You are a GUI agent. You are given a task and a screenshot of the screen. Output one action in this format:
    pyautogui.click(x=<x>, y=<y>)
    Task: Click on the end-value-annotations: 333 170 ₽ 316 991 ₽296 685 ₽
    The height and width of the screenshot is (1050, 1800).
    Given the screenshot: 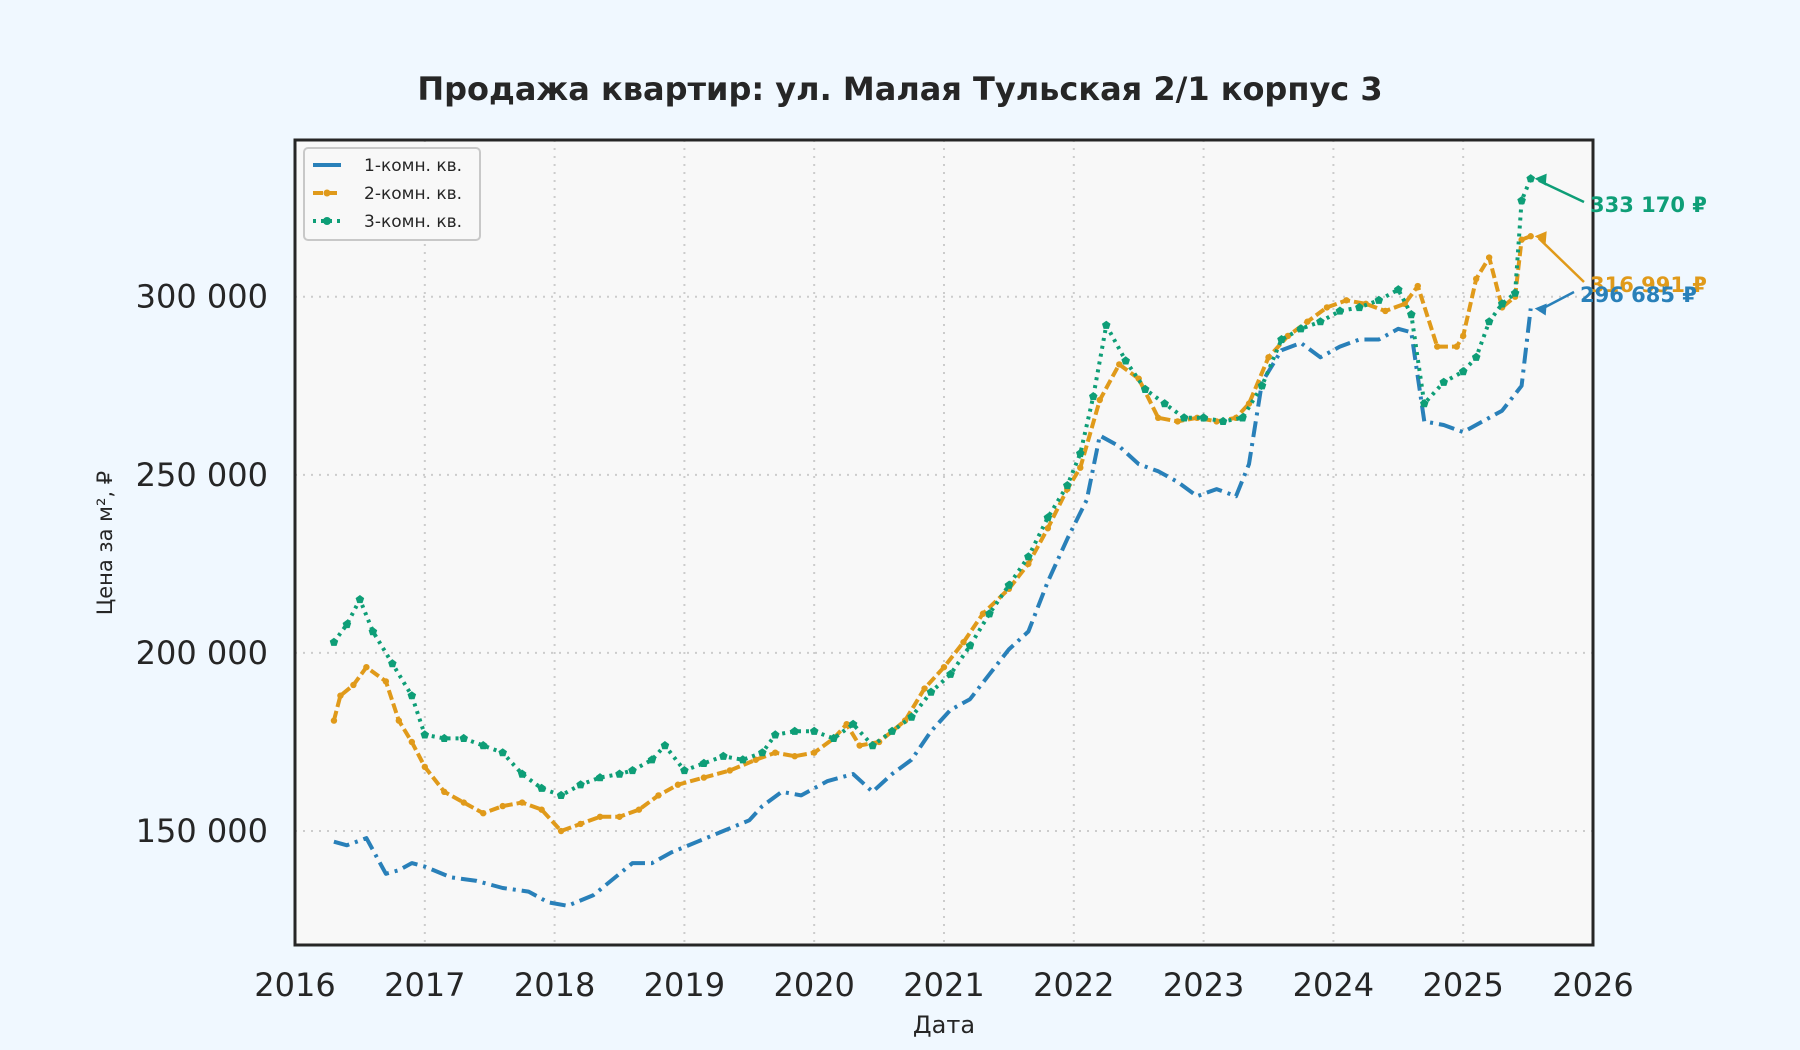 What is the action you would take?
    pyautogui.click(x=1620, y=244)
    